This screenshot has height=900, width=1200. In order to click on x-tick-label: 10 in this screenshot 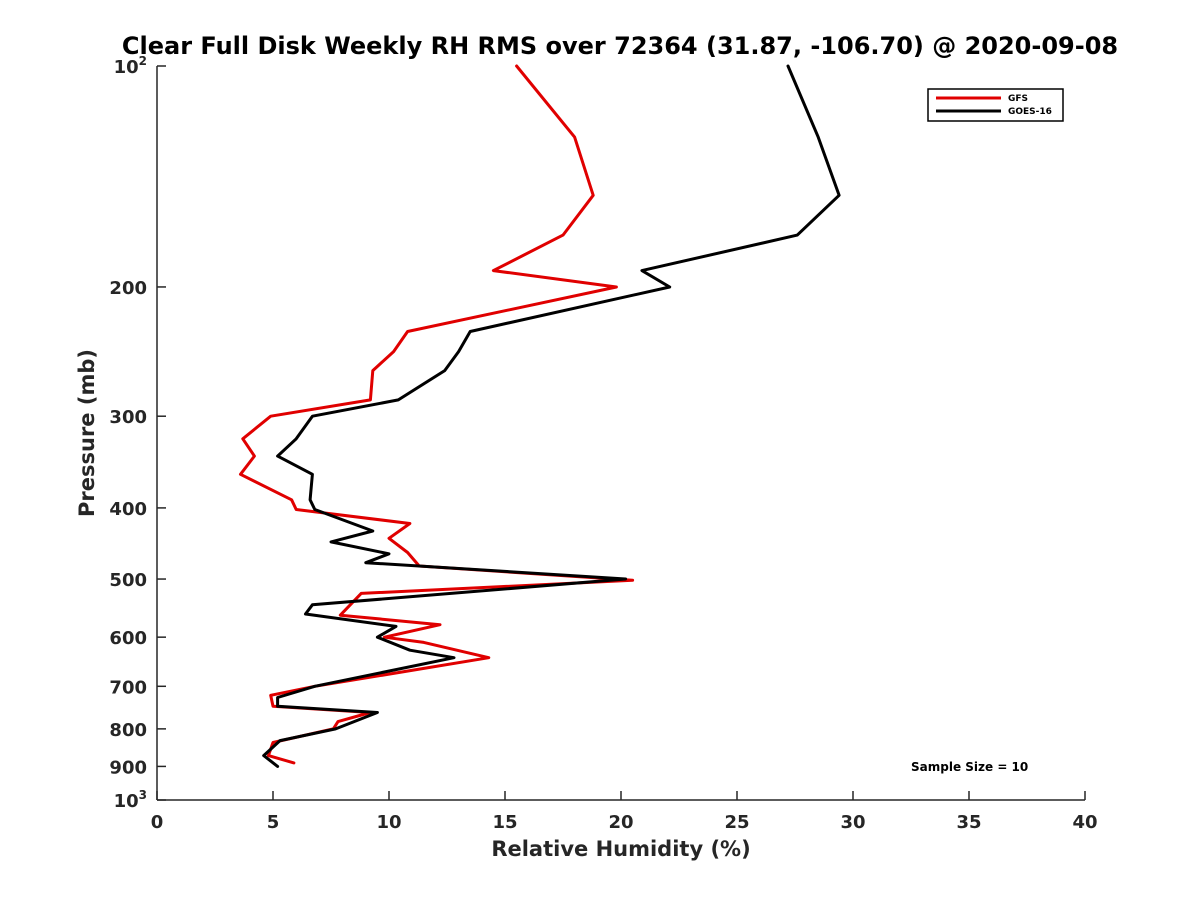, I will do `click(388, 822)`.